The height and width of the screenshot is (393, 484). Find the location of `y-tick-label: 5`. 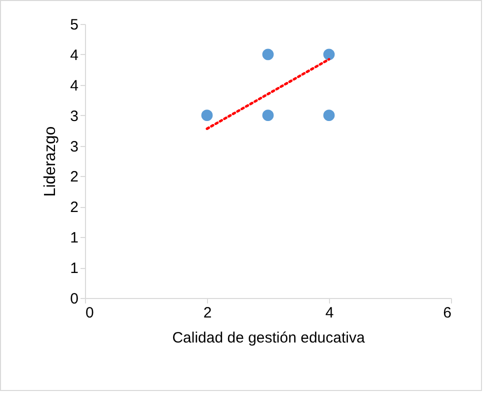

y-tick-label: 5 is located at coordinates (74, 25).